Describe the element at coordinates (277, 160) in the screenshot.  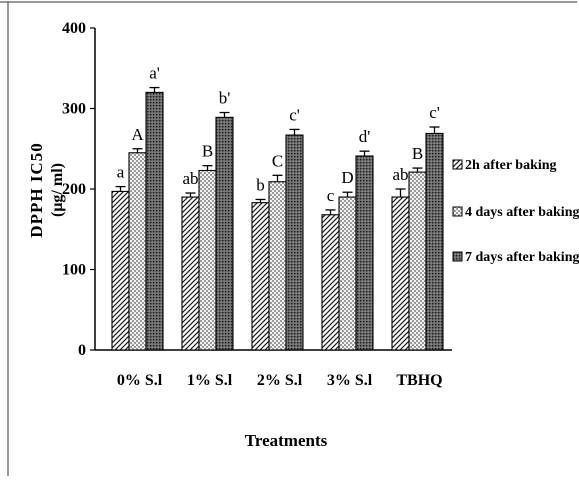
I see `significance-letter: C` at that location.